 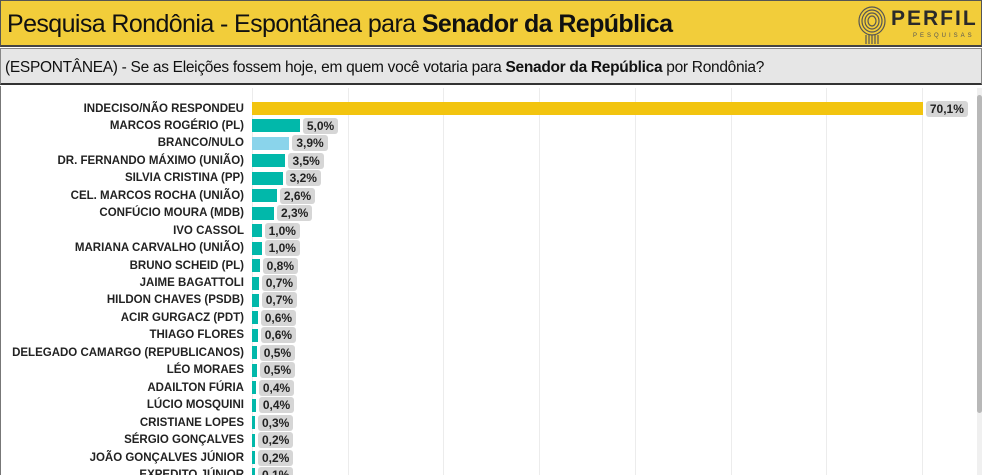 I want to click on data-label: 3,9%, so click(x=310, y=143).